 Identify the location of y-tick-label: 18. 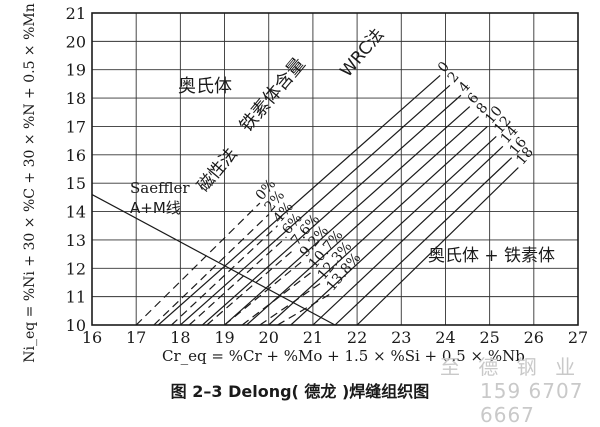
(76, 98).